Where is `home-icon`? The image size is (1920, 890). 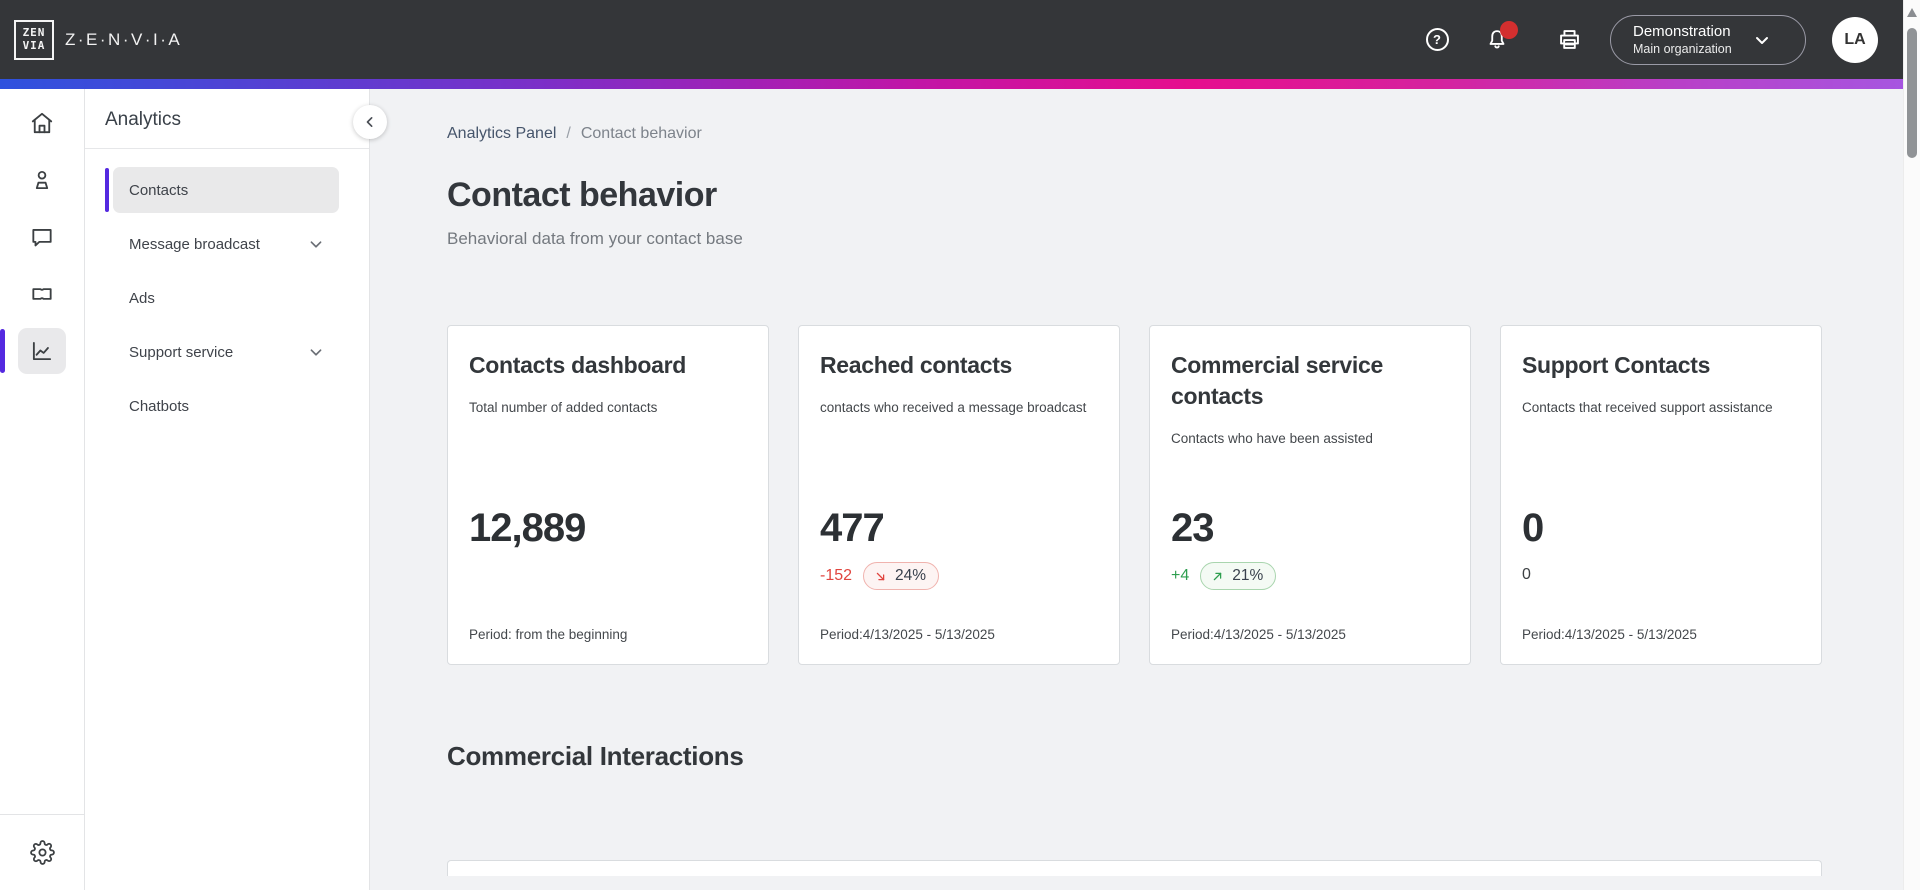
home-icon is located at coordinates (42, 123).